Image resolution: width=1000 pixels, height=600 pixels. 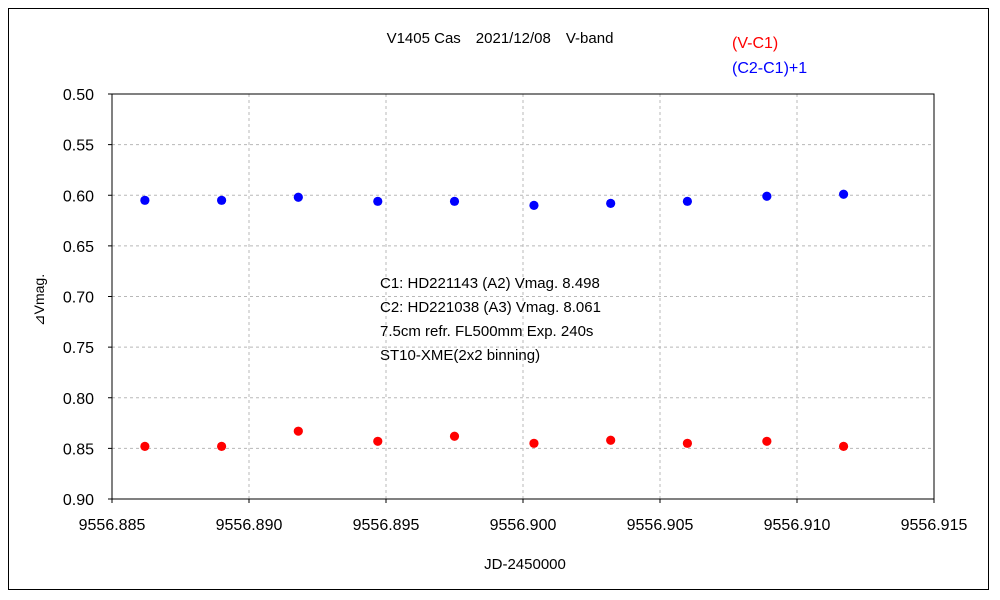 What do you see at coordinates (490, 307) in the screenshot?
I see `annotation-line-2: C2: HD221038 (A3) Vmag. 8.061` at bounding box center [490, 307].